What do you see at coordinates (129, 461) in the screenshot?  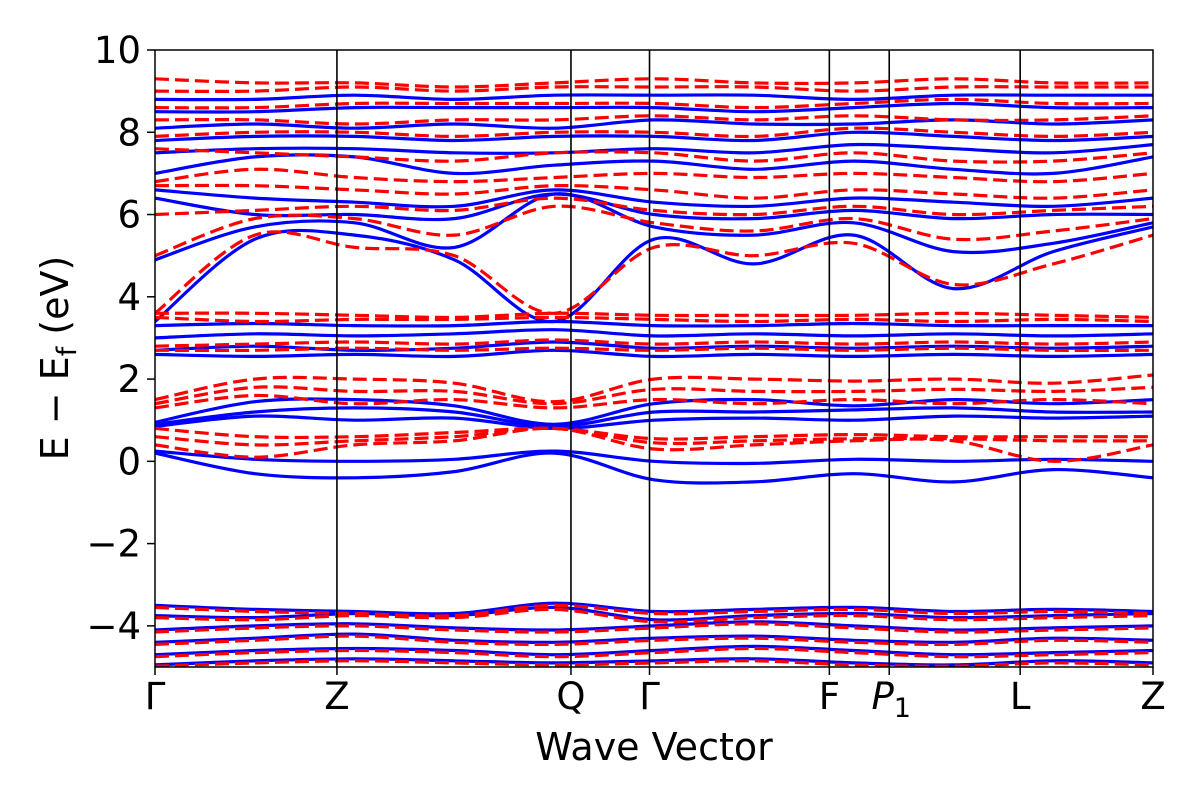 I see `y-tick-label: 0` at bounding box center [129, 461].